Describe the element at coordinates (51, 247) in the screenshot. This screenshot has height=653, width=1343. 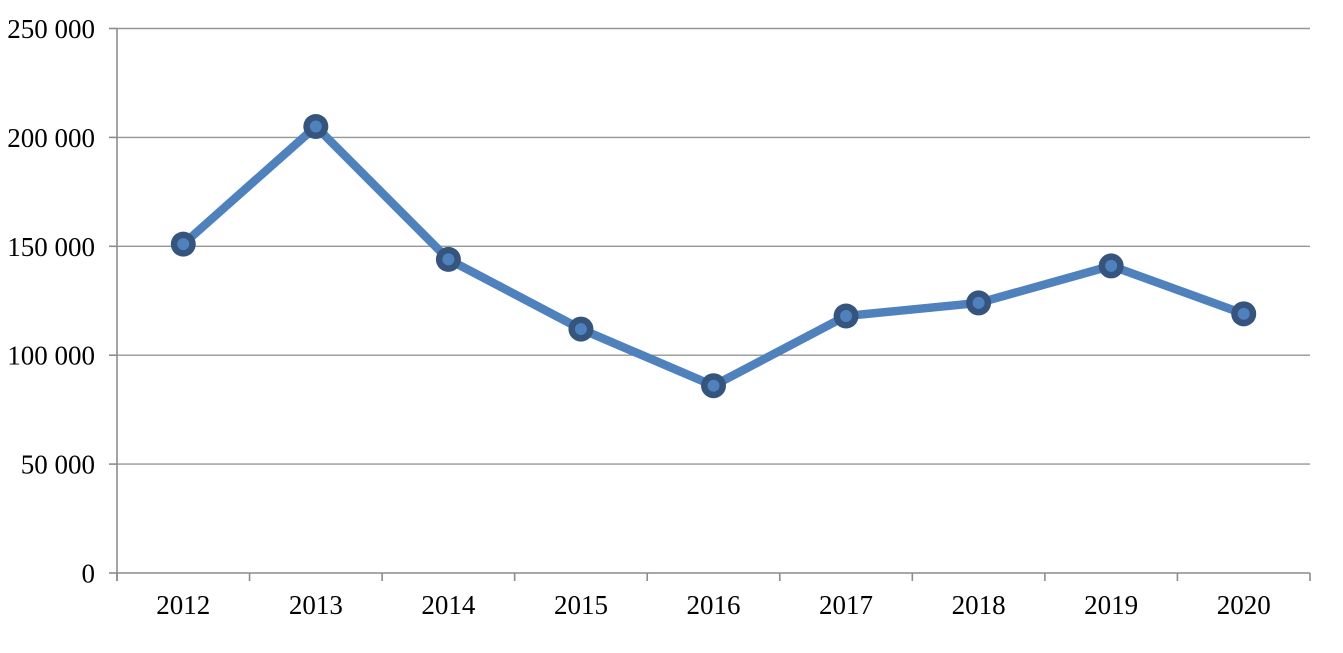
I see `y-tick-label: 150 000` at that location.